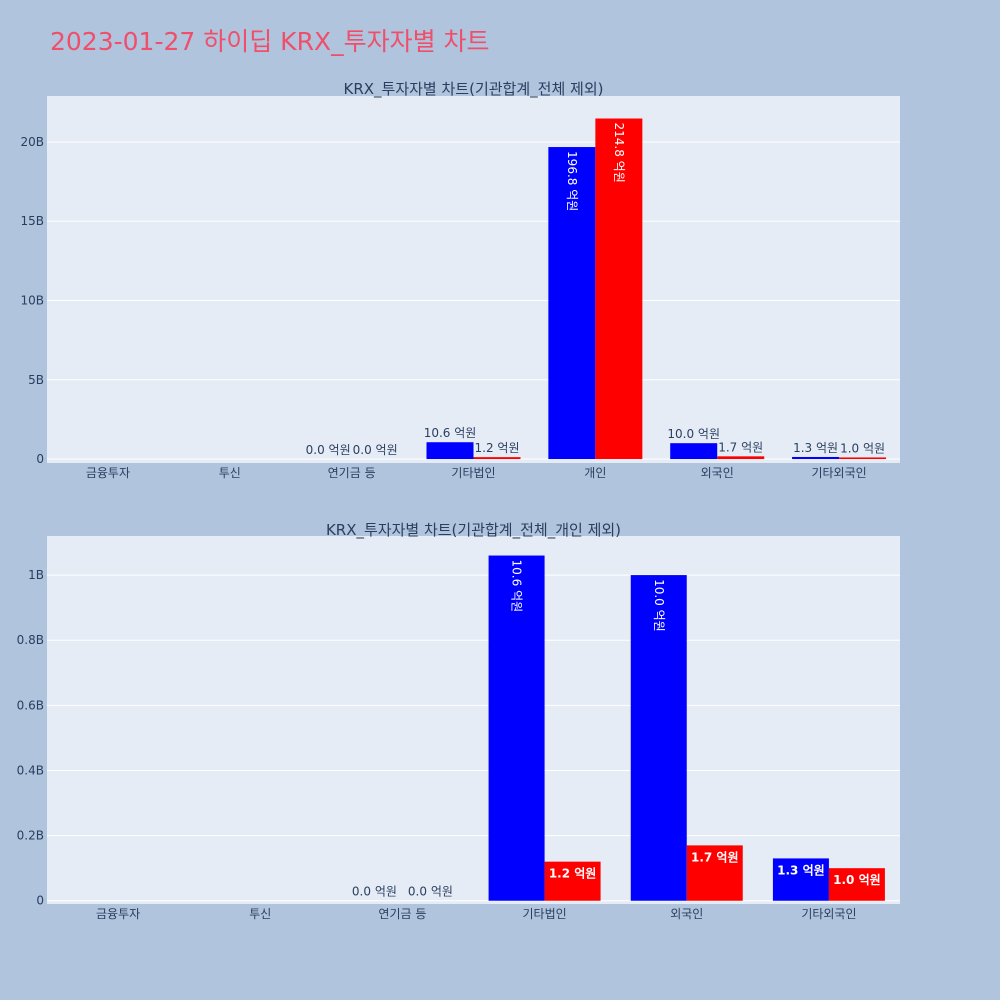 This screenshot has width=1000, height=1000. What do you see at coordinates (619, 153) in the screenshot?
I see `data-label: 214.8 억원` at bounding box center [619, 153].